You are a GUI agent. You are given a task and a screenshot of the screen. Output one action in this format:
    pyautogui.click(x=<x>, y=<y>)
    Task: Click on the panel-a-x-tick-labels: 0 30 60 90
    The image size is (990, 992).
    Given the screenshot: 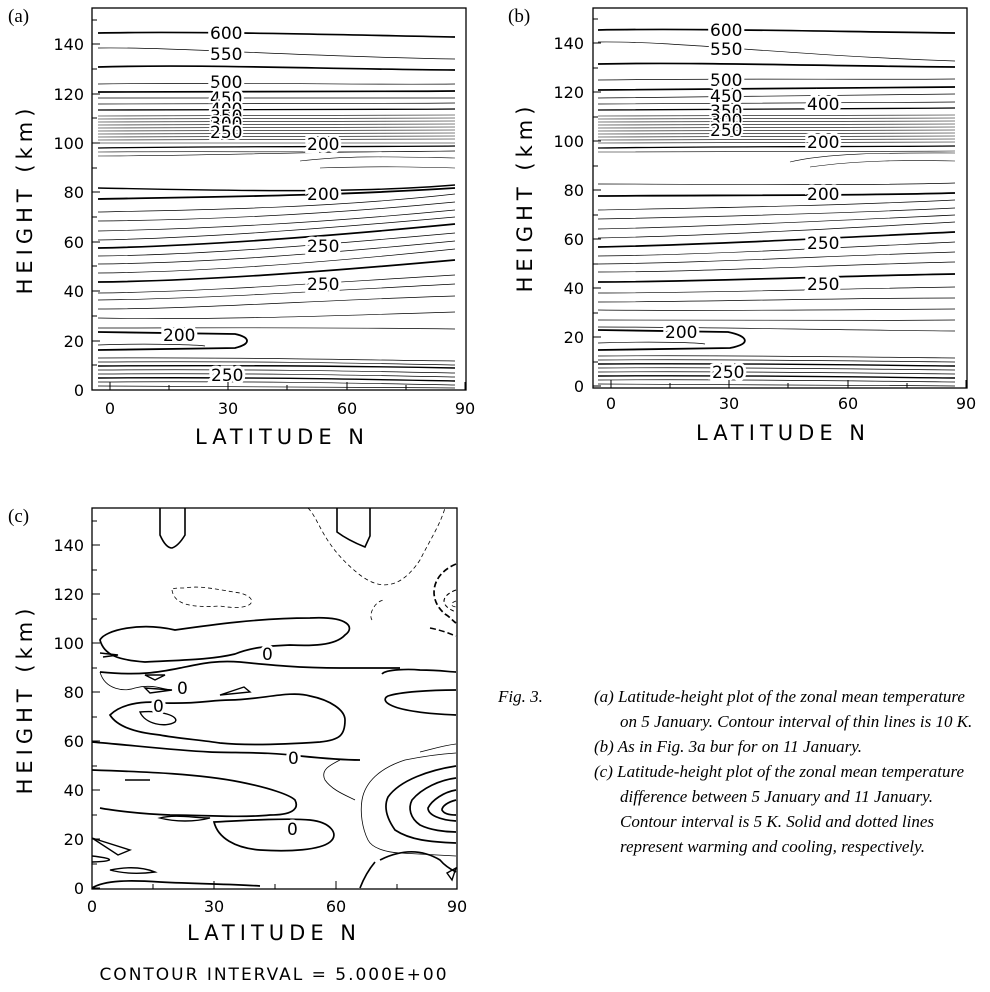 What is the action you would take?
    pyautogui.click(x=290, y=408)
    